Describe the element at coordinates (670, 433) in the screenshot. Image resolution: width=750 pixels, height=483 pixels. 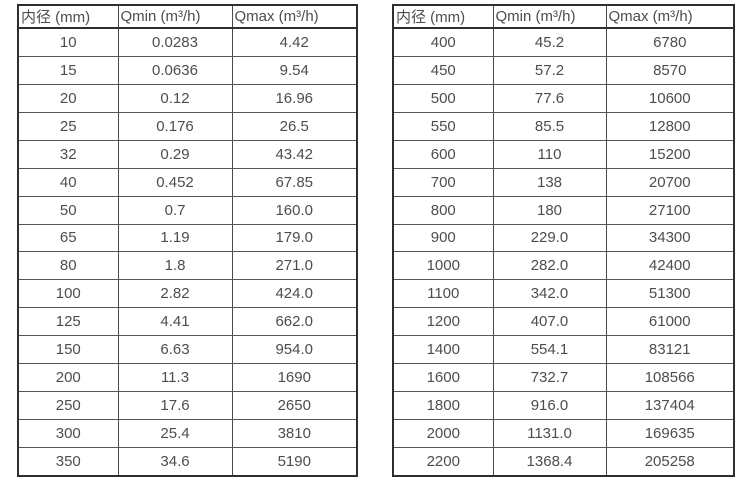
I see `table-cell: 169635` at that location.